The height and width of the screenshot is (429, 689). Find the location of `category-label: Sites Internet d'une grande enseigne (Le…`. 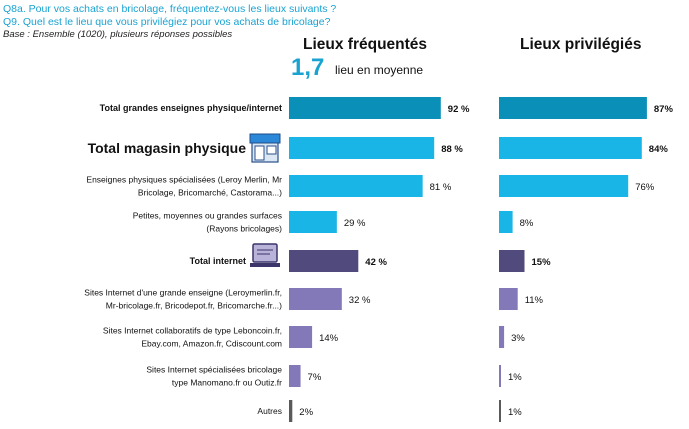

category-label: Sites Internet d'une grande enseigne (Le… is located at coordinates (183, 292).